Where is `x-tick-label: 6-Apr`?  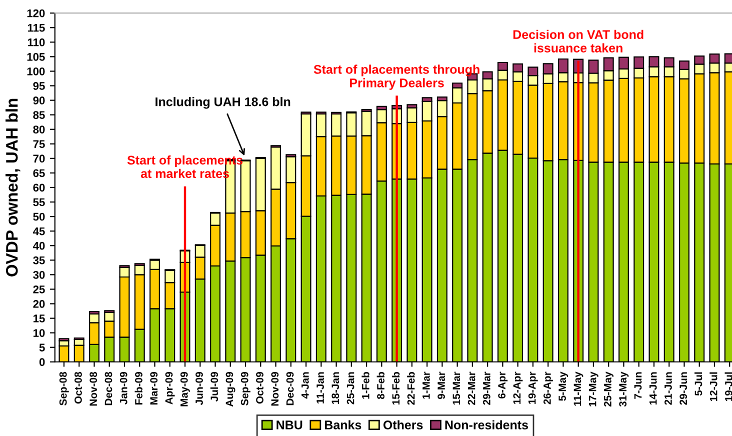
x-tick-label: 6-Apr is located at coordinates (503, 385).